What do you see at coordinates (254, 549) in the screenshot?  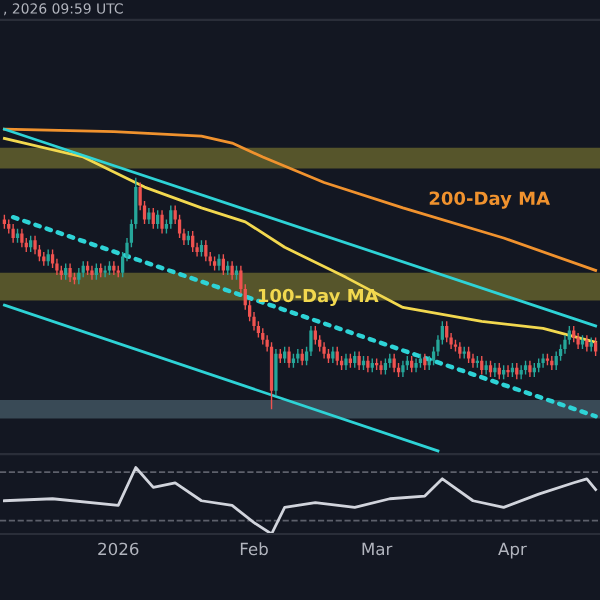 I see `x-tick-label: Feb` at bounding box center [254, 549].